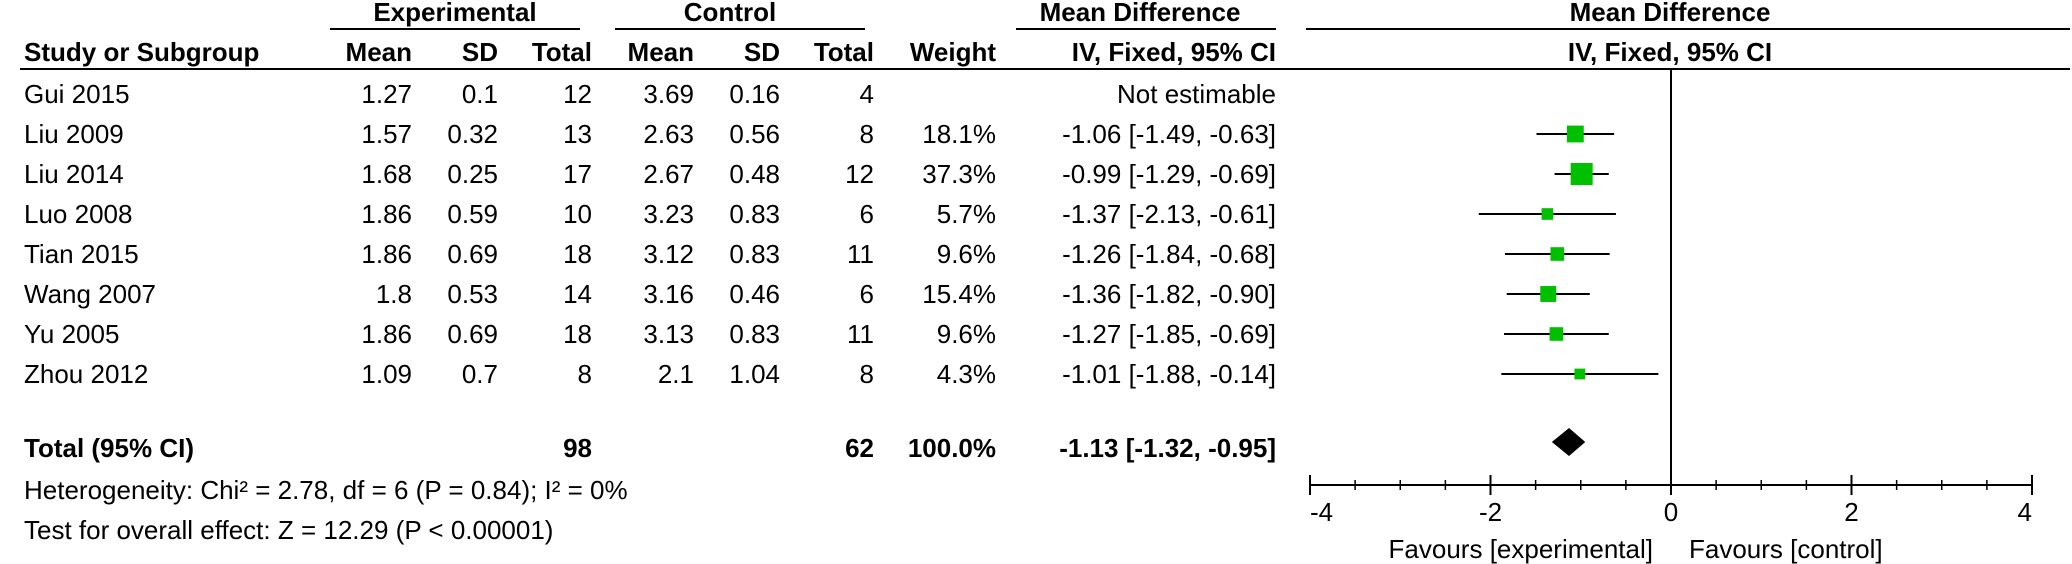 This screenshot has width=2072, height=564. Describe the element at coordinates (1786, 549) in the screenshot. I see `favours-control-label: Favours [control]` at that location.